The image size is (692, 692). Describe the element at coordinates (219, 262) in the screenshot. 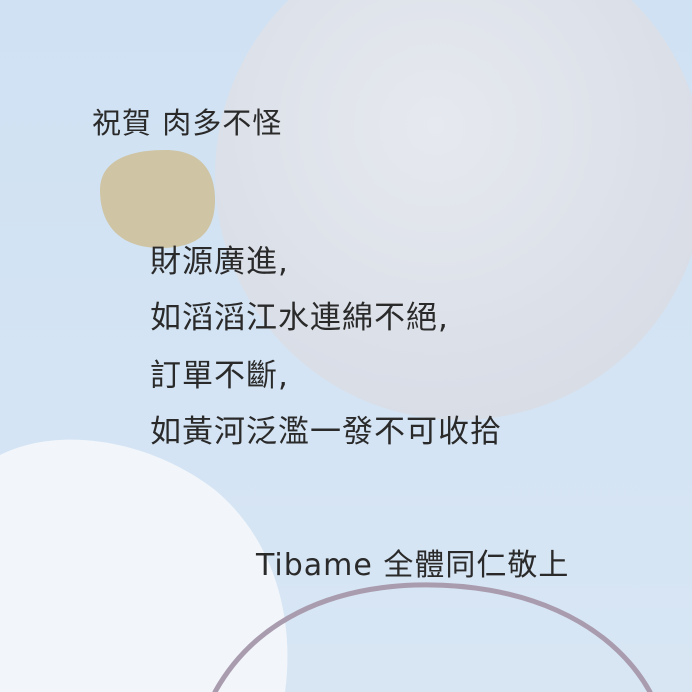

I see `blessing-line-1: 財源廣進,` at that location.